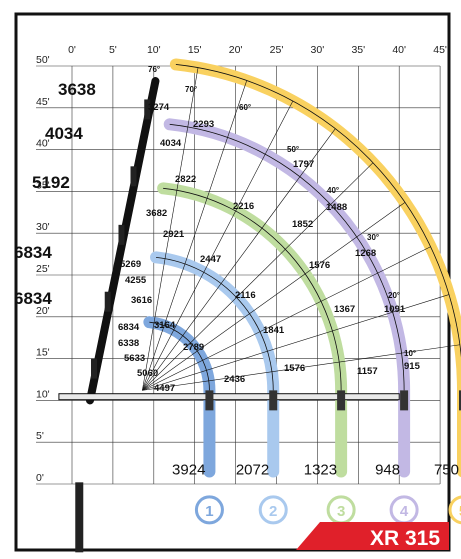  I want to click on boom-tip-capacity: 5192, so click(51, 182).